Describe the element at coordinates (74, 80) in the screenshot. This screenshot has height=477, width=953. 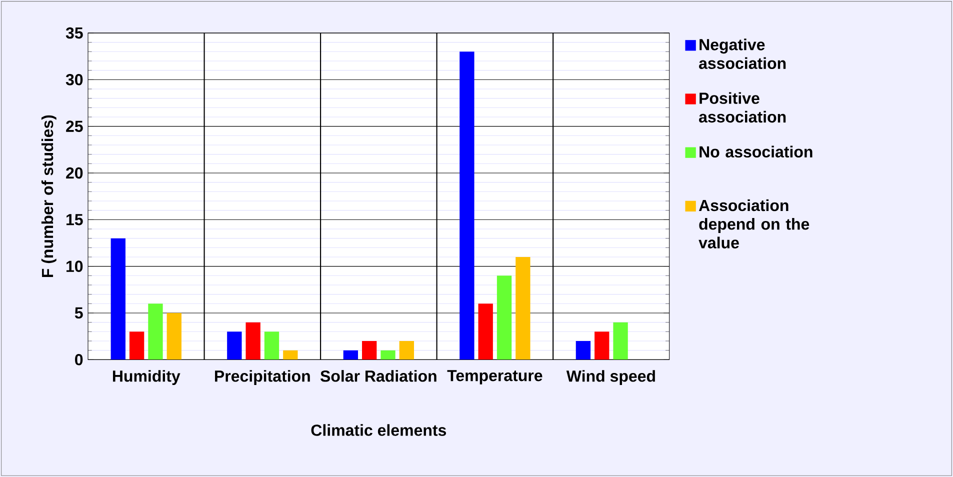
I see `y-tick-label: 30` at that location.